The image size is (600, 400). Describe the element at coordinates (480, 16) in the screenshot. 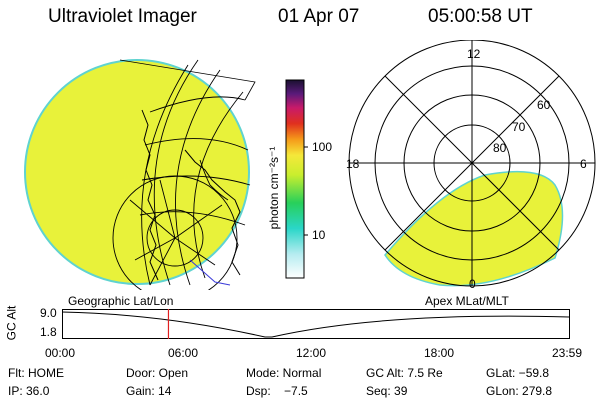

I see `time-label: 05:00:58 UT` at that location.